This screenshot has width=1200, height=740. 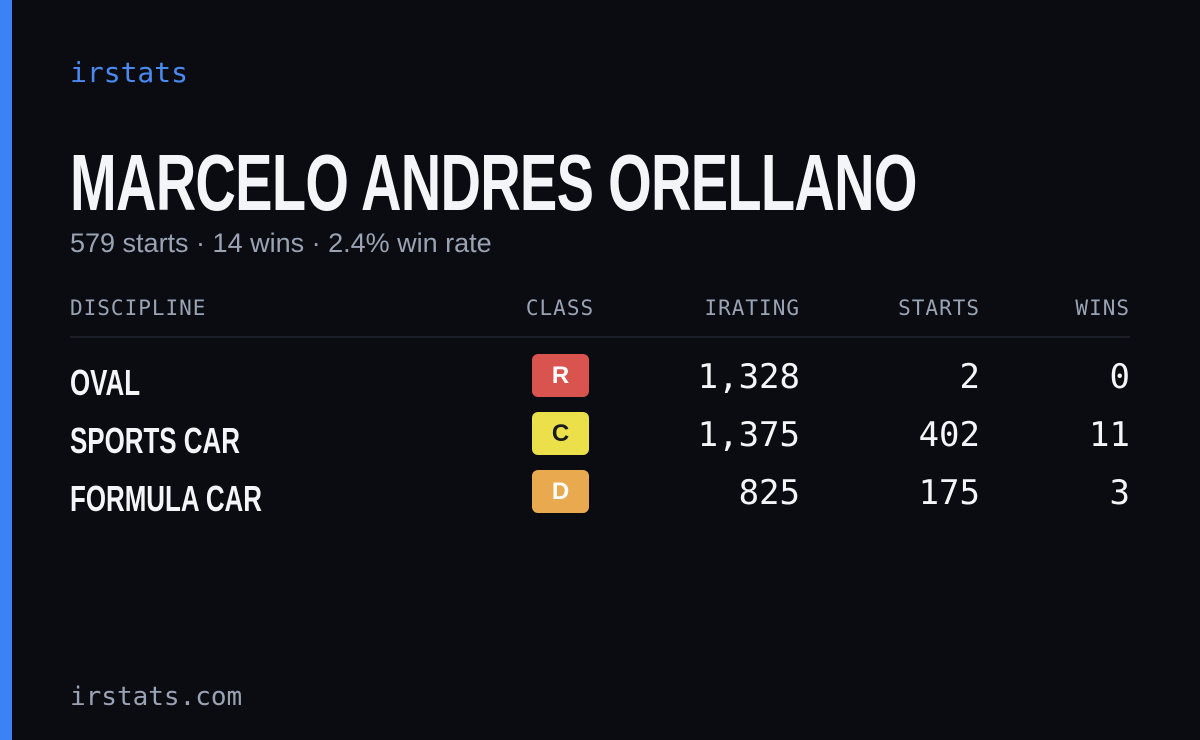 What do you see at coordinates (155, 440) in the screenshot?
I see `discipline: SPORTS CAR` at bounding box center [155, 440].